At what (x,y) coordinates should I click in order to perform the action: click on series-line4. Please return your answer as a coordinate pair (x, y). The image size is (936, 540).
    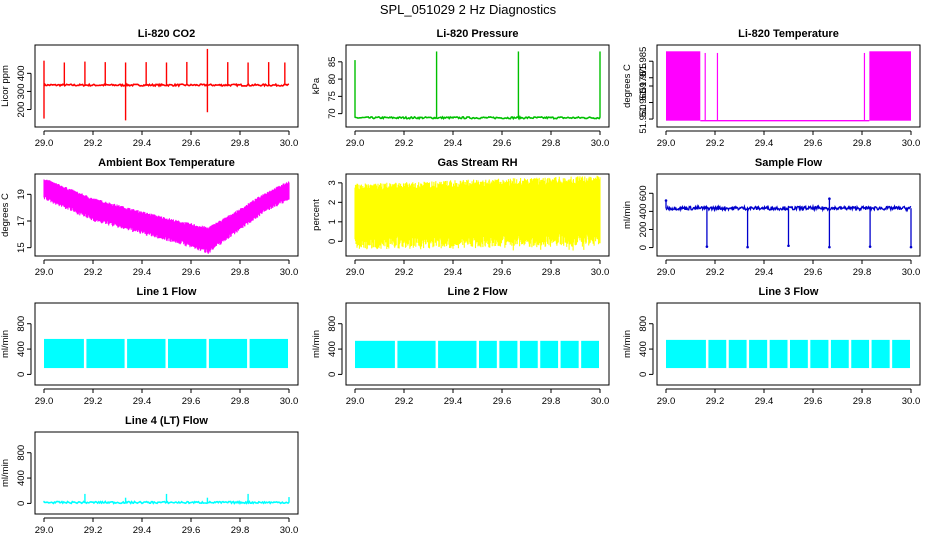
    Looking at the image, I should click on (166, 499).